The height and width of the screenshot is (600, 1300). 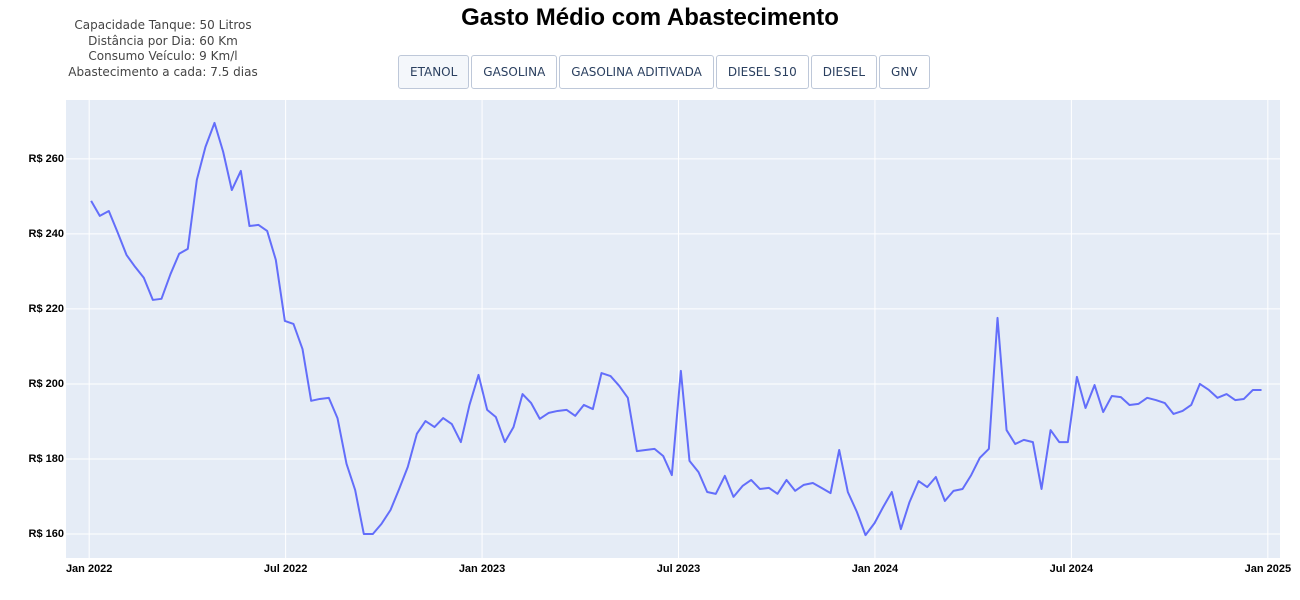 I want to click on fuel-button: GNV, so click(x=904, y=72).